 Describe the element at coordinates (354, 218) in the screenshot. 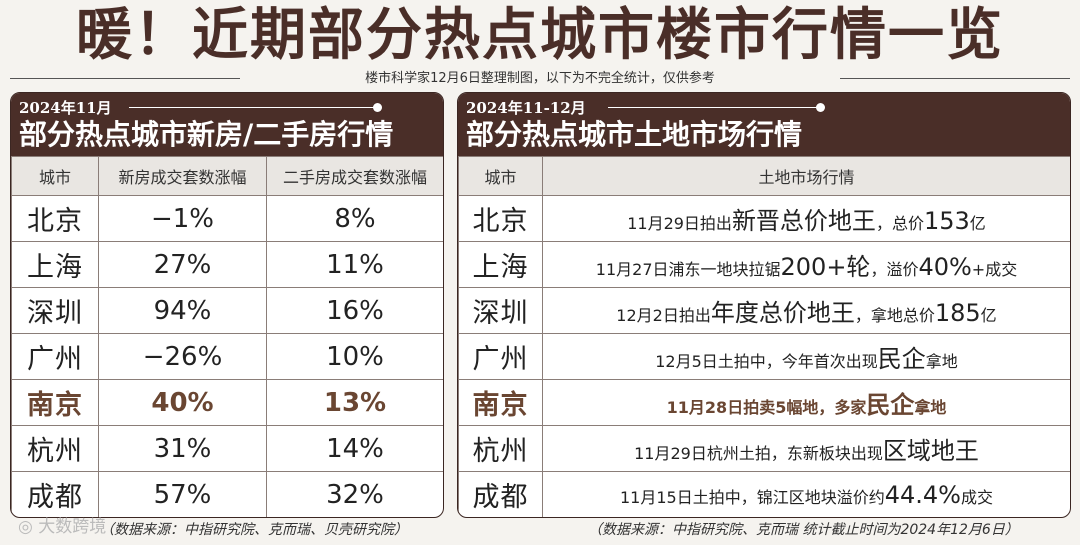

I see `second-home-change: 8%` at that location.